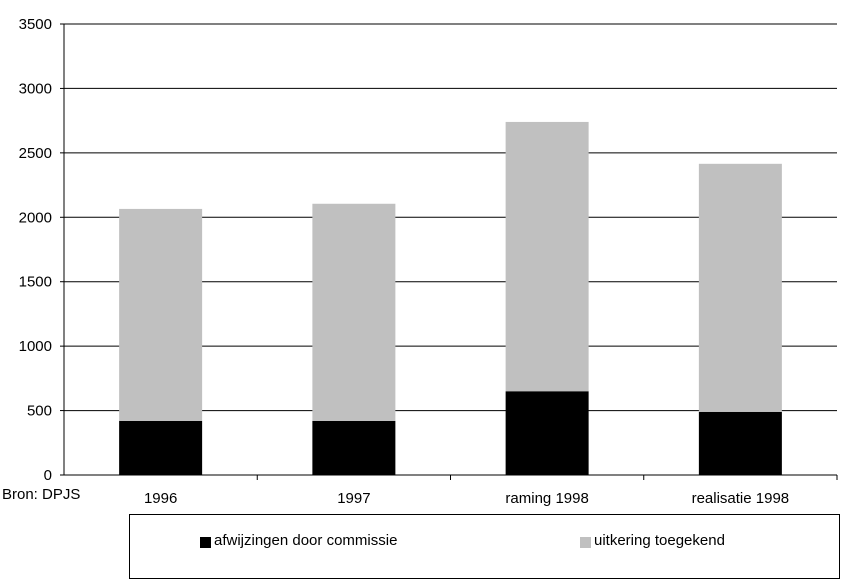 This screenshot has width=847, height=583. I want to click on y-tick-label: 1500, so click(35, 282).